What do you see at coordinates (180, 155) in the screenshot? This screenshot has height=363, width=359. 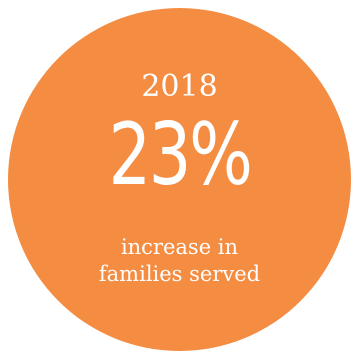 I see `stat-percentage: 23%` at bounding box center [180, 155].